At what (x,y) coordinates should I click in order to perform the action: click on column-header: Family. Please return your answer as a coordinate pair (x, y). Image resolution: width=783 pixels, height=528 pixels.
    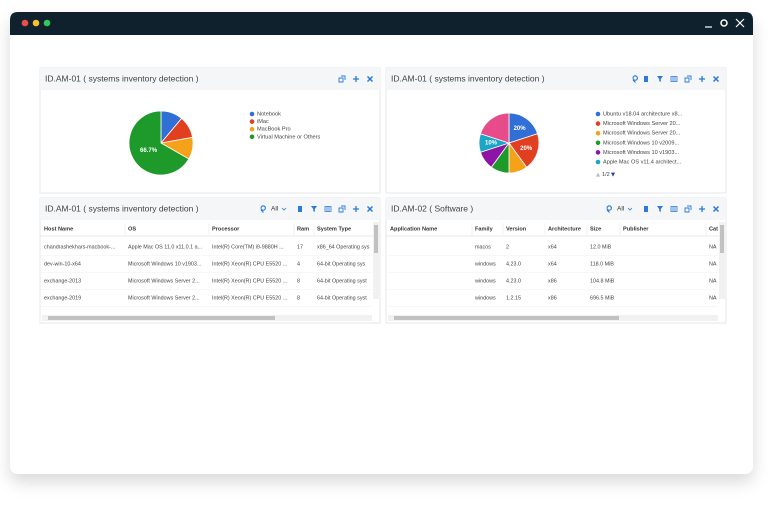
    Looking at the image, I should click on (484, 229).